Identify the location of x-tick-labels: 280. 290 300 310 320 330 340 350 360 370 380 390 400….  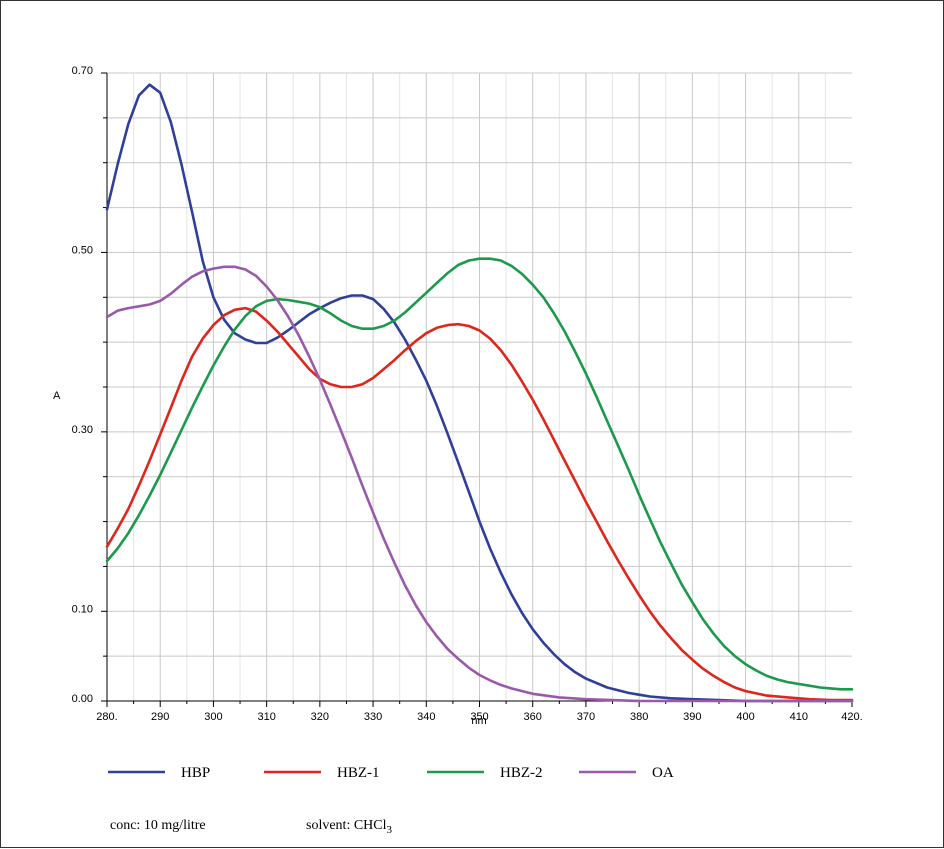
(479, 717).